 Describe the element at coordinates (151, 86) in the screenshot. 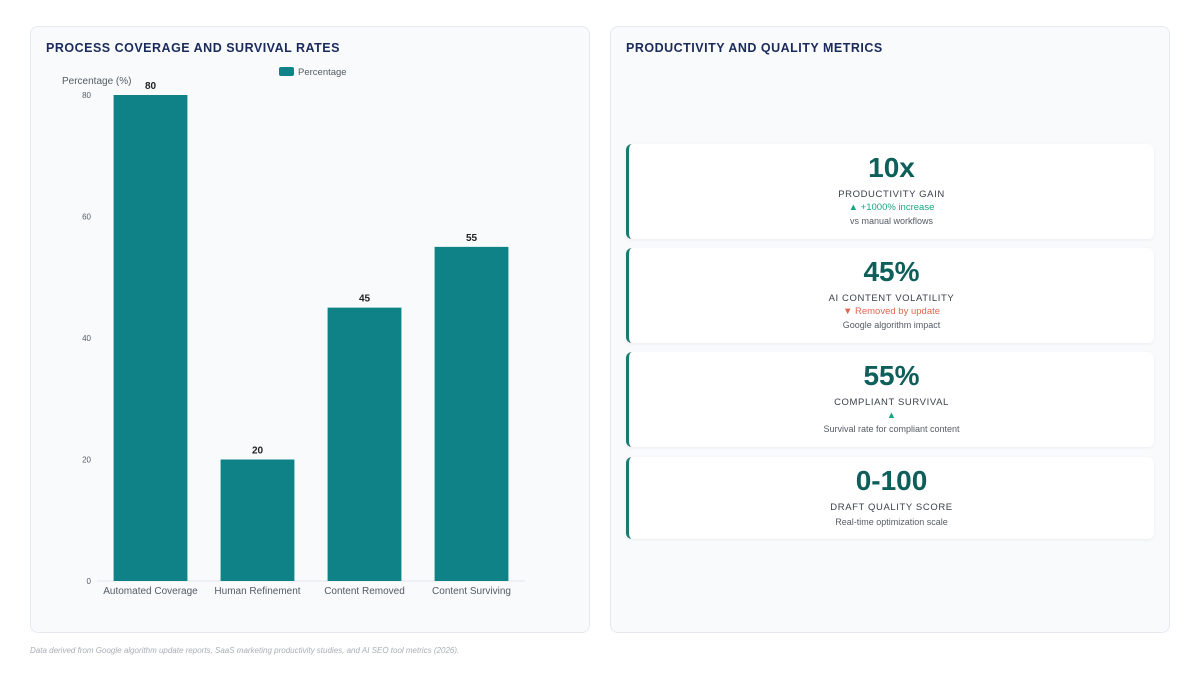

I see `bar-value-label: 80` at that location.